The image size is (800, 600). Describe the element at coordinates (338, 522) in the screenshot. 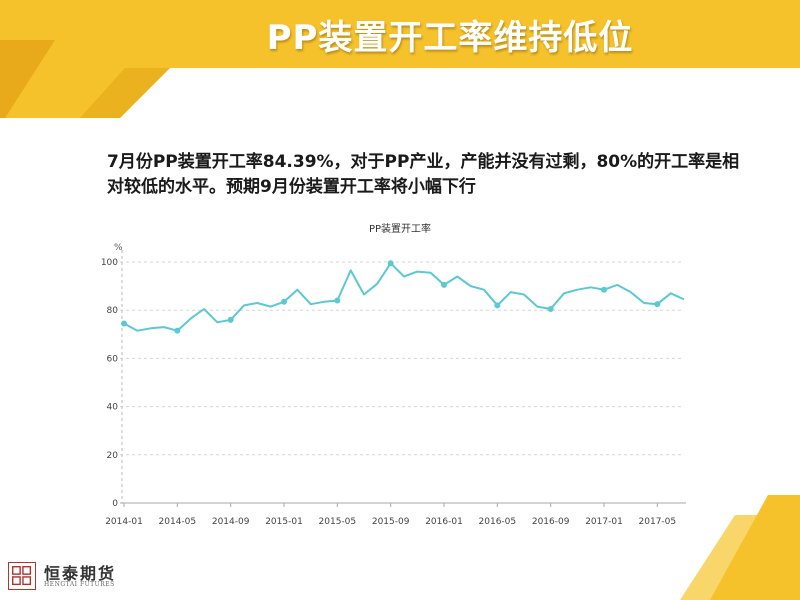

I see `x-tick-label: 2015-05` at that location.